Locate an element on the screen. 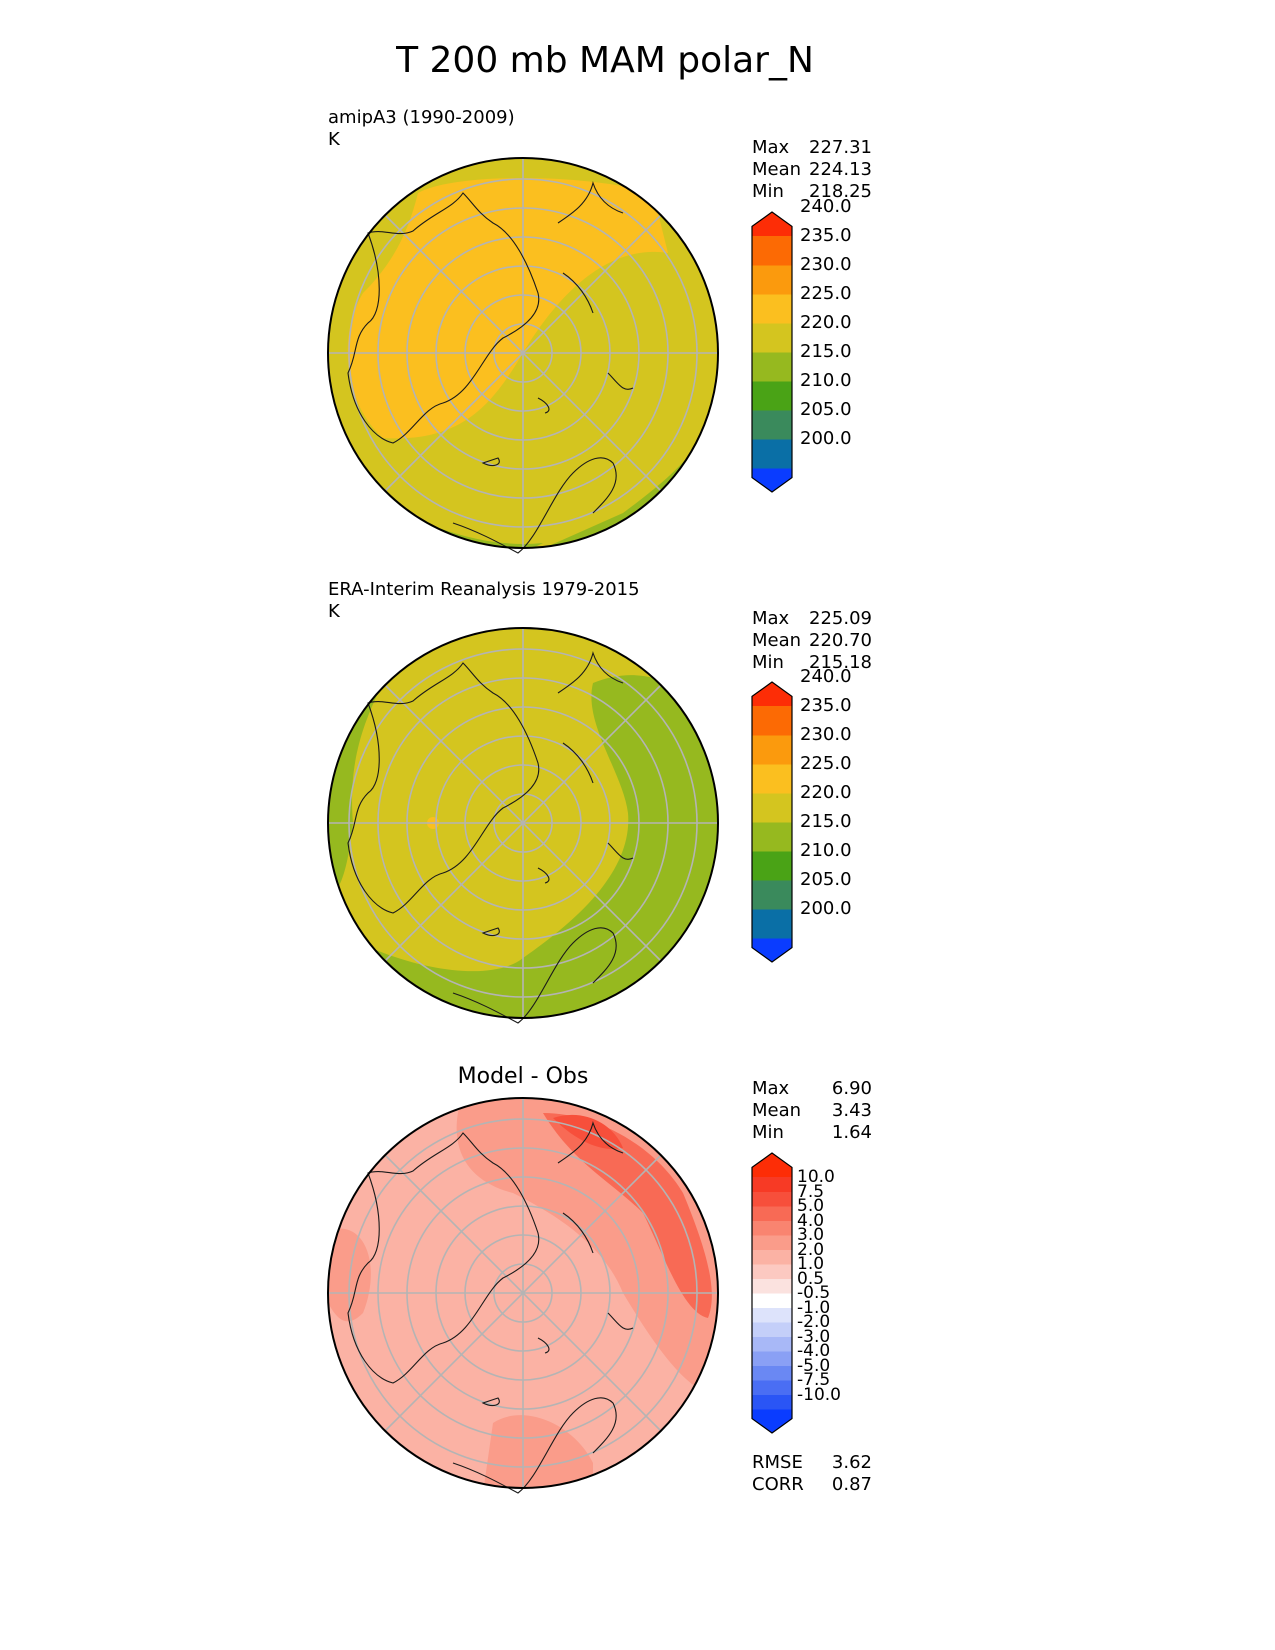 The width and height of the screenshot is (1275, 1650). colorbar-tick-label: 1.0 is located at coordinates (811, 1264).